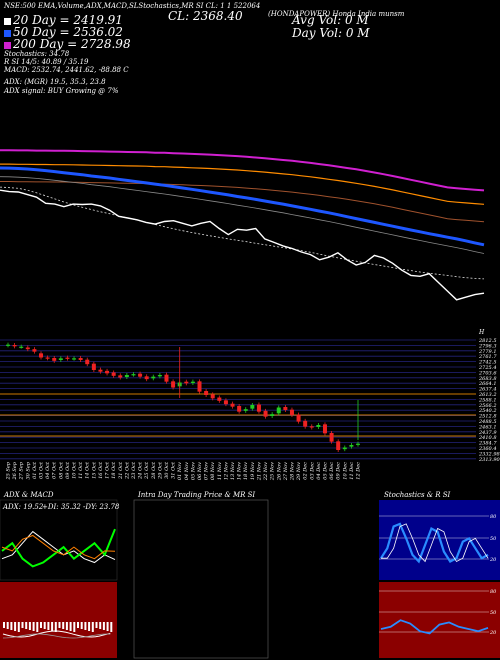 The image size is (500, 660). I want to click on price-axis-header: H, so click(481, 332).